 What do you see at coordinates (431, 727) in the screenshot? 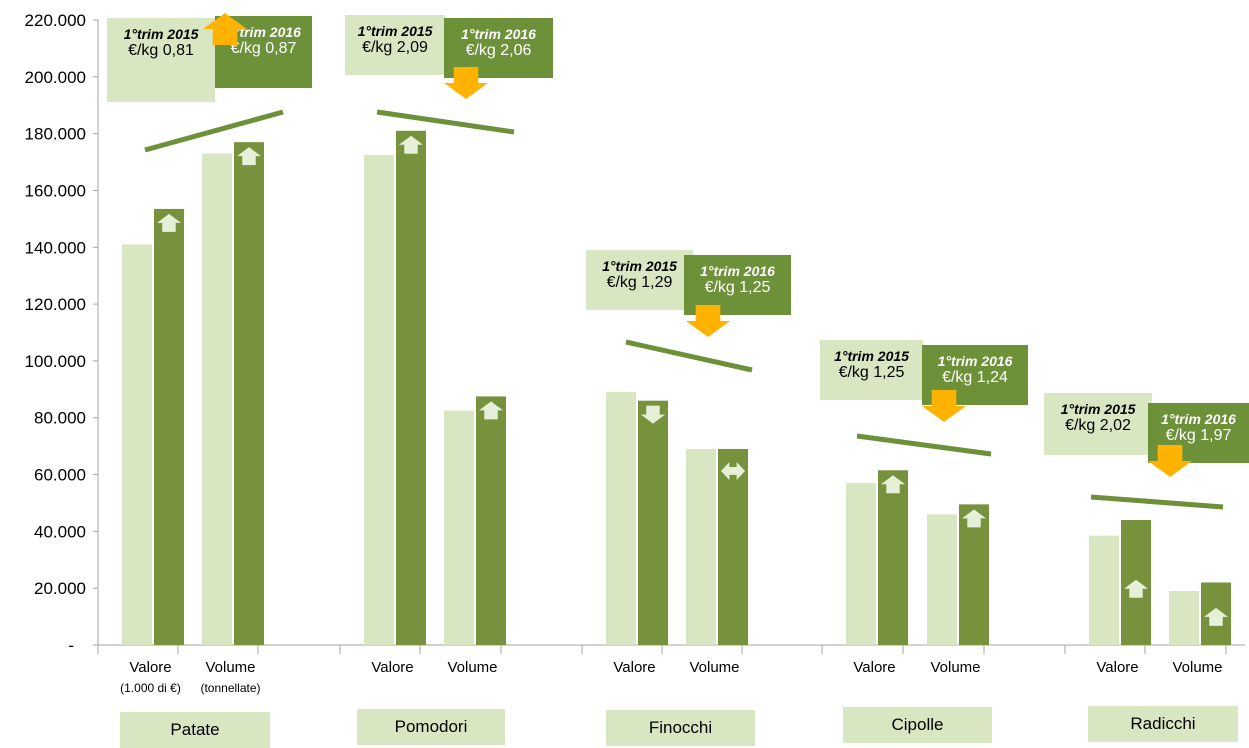
I see `product-group-label: Pomodori` at bounding box center [431, 727].